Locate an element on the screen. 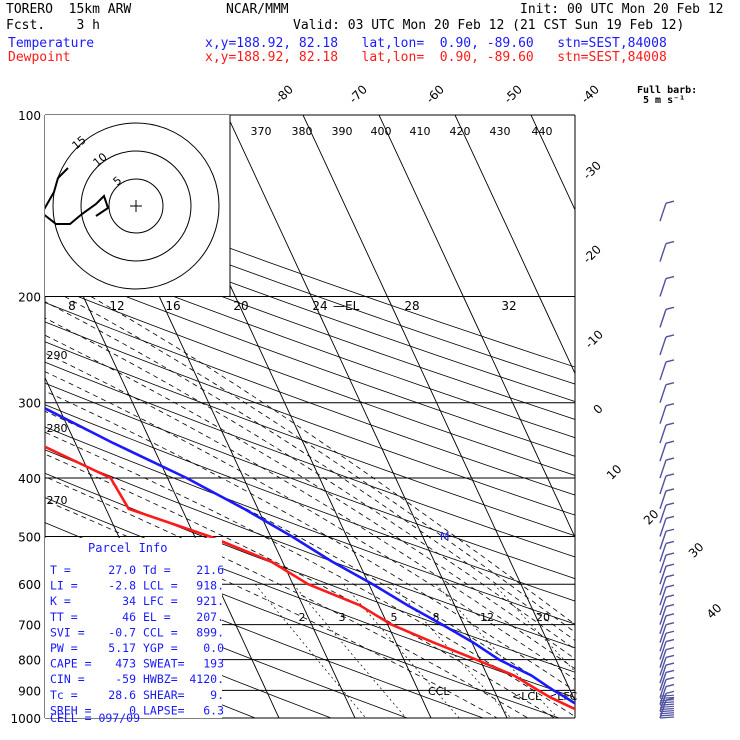 This screenshot has width=740, height=740. mixing-ratio-label: 2 is located at coordinates (302, 617).